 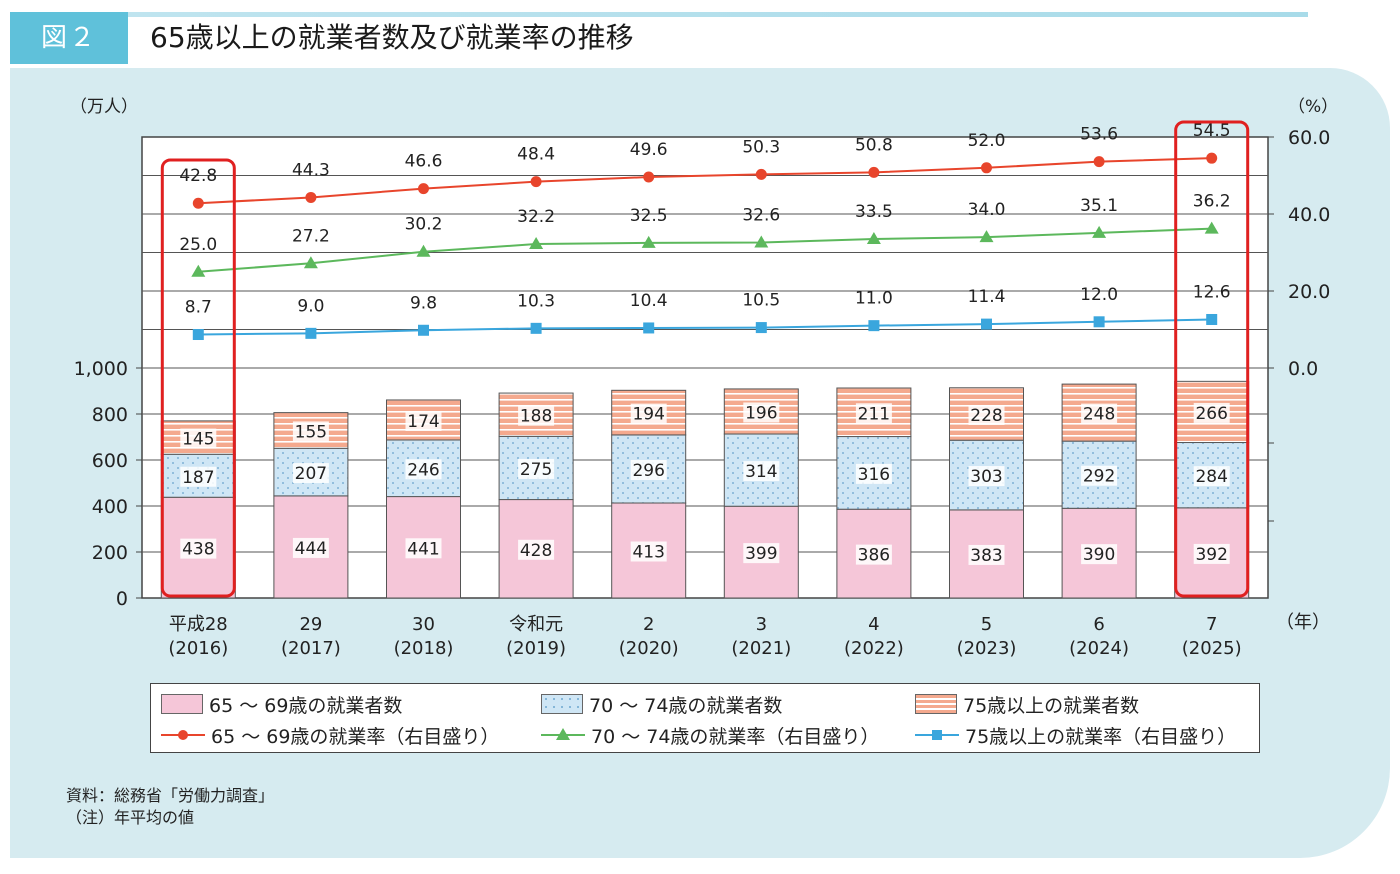 I want to click on left-tick-label: 600, so click(x=110, y=461).